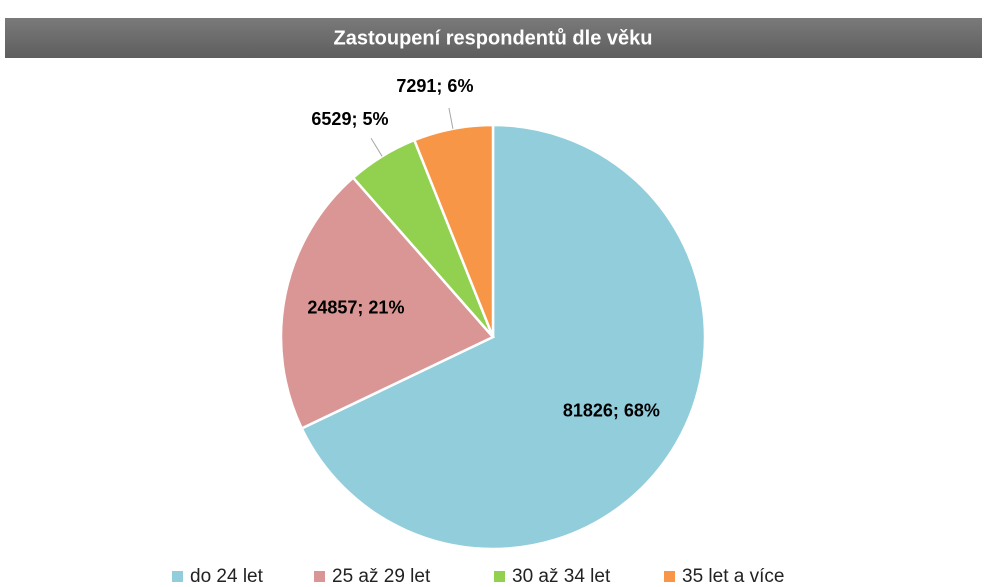 This screenshot has height=587, width=987. I want to click on title-bar, so click(493, 38).